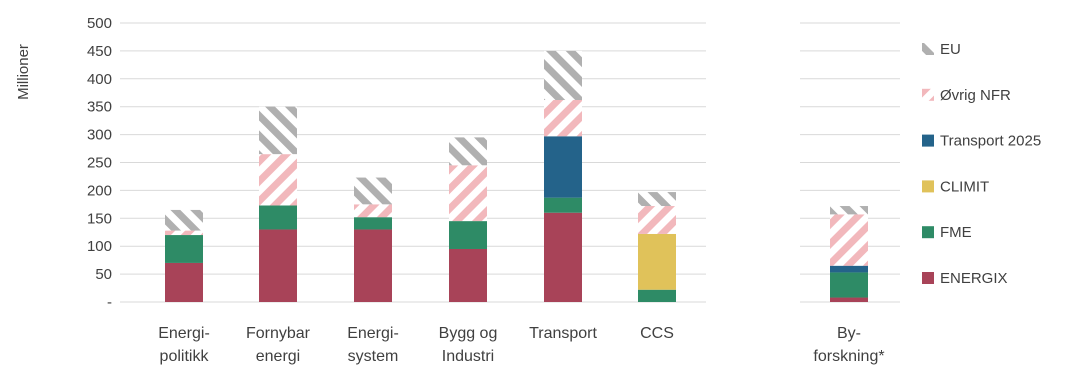  I want to click on legend-label: EU, so click(950, 49).